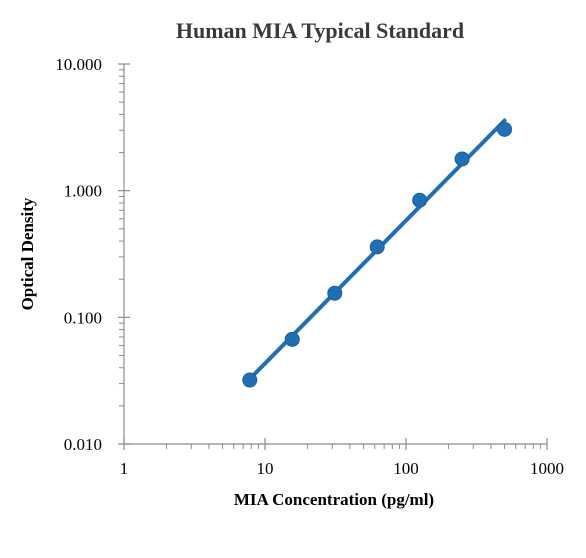 The width and height of the screenshot is (586, 558). Describe the element at coordinates (124, 468) in the screenshot. I see `x-tick-label: 1` at that location.